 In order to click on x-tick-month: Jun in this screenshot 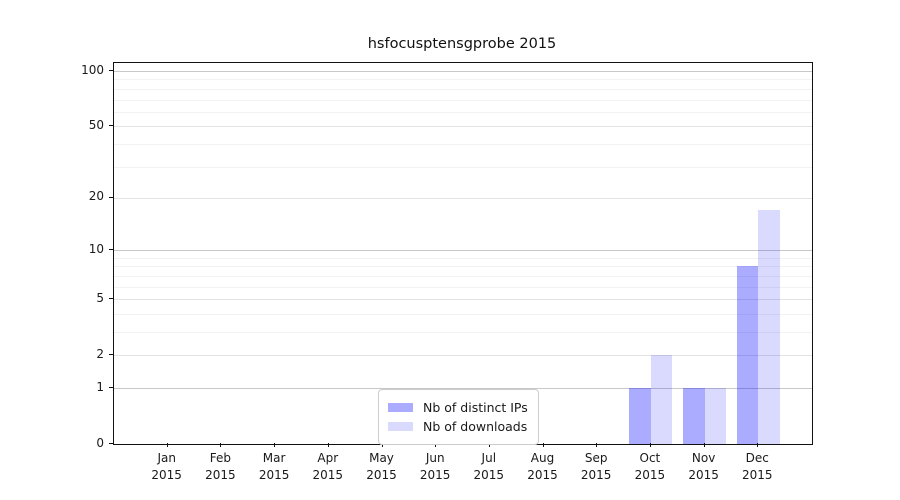, I will do `click(435, 458)`.